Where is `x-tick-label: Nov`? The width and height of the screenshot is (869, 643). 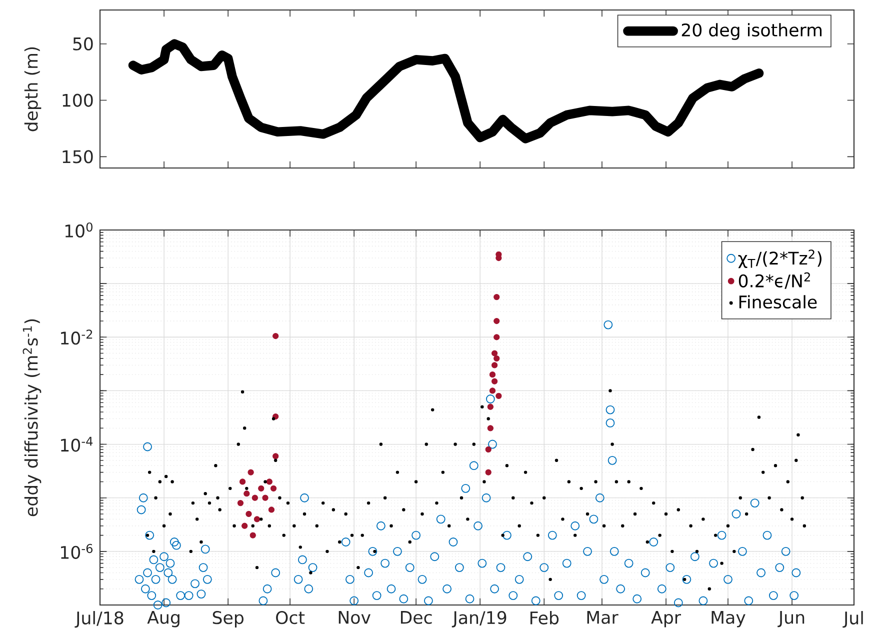
x-tick-label: Nov is located at coordinates (354, 617).